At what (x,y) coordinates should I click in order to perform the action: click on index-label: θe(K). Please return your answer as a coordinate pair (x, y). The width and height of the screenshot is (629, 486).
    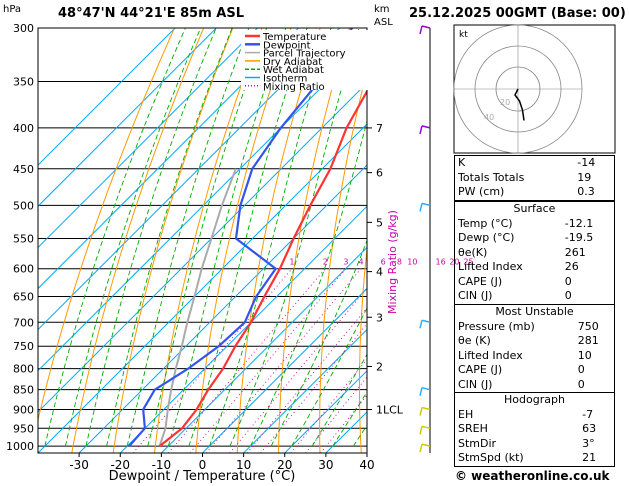
    Looking at the image, I should click on (473, 252).